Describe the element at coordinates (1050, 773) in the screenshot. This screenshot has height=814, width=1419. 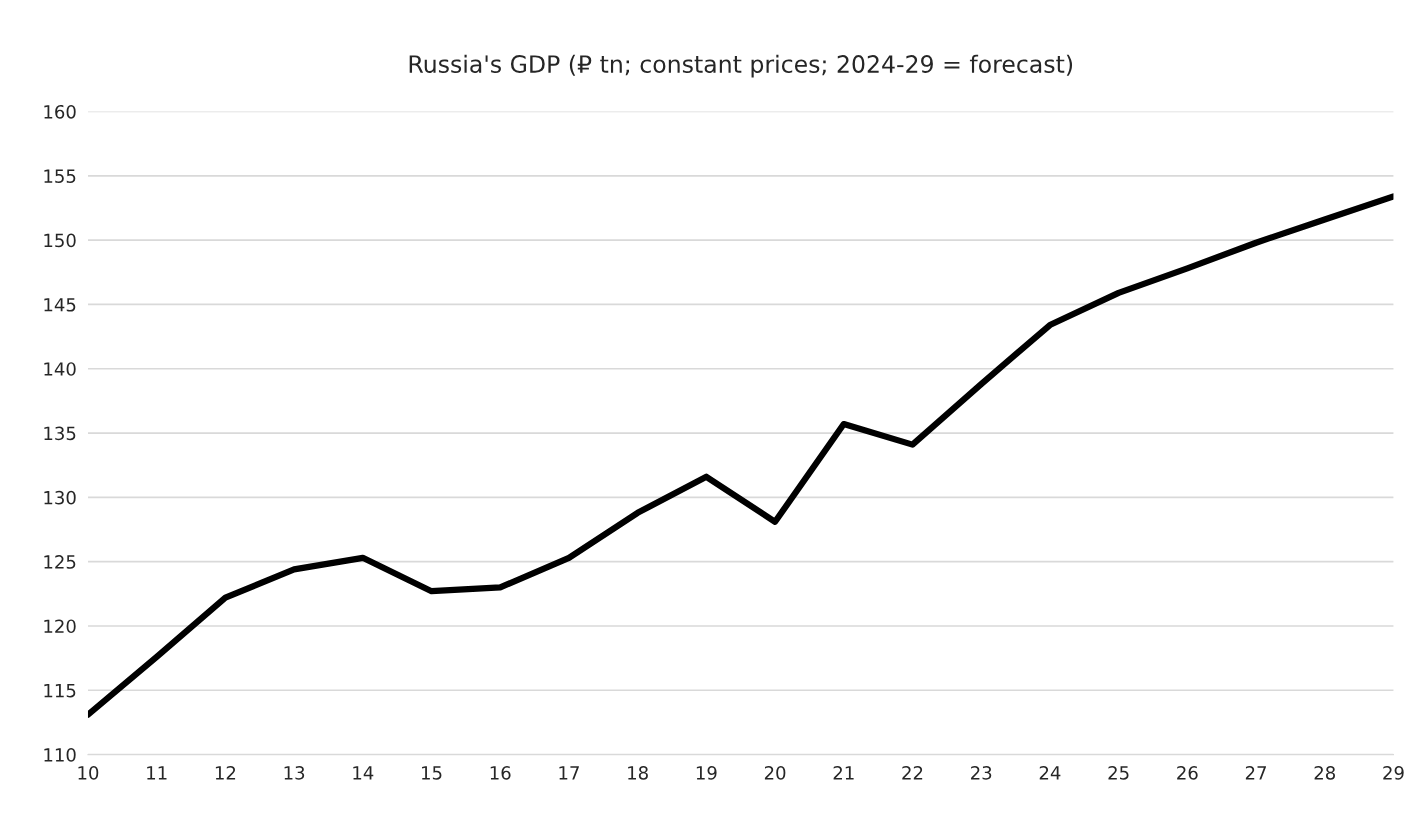
I see `x-tick-label: 24` at that location.